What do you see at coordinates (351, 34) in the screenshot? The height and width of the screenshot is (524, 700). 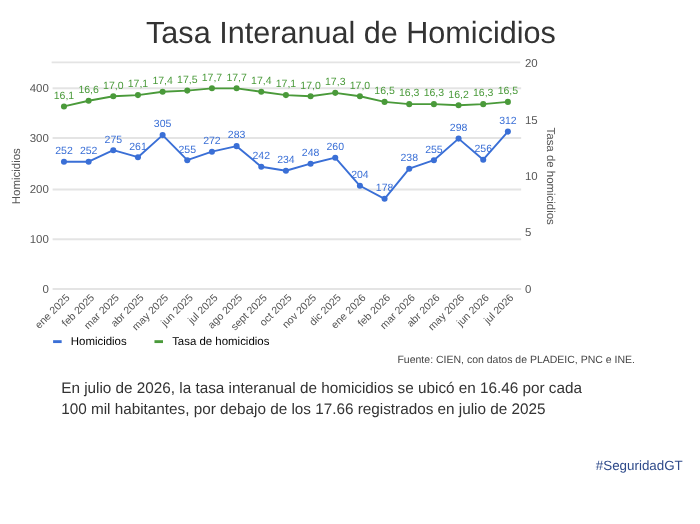 I see `chart-title: Tasa Interanual de Homicidios` at bounding box center [351, 34].